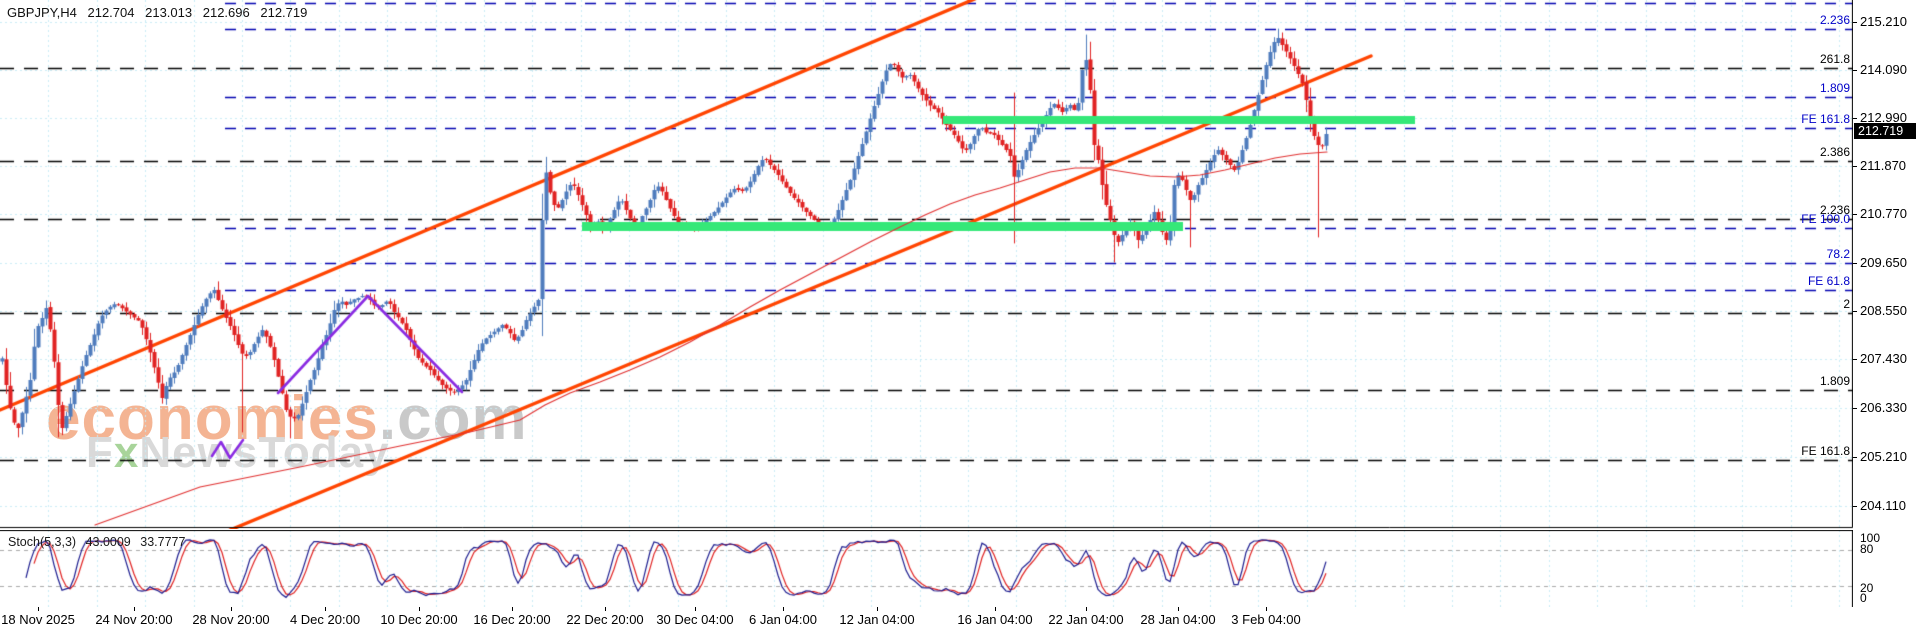 The height and width of the screenshot is (629, 1916). Describe the element at coordinates (1838, 254) in the screenshot. I see `fib-level-label: 78.2` at that location.